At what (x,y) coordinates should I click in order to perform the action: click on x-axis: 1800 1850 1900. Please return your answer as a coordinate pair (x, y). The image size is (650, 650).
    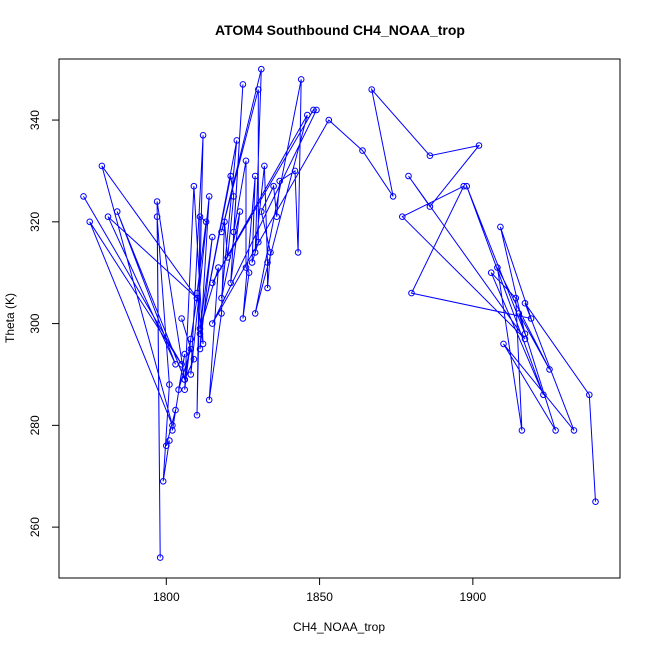
    Looking at the image, I should click on (320, 591).